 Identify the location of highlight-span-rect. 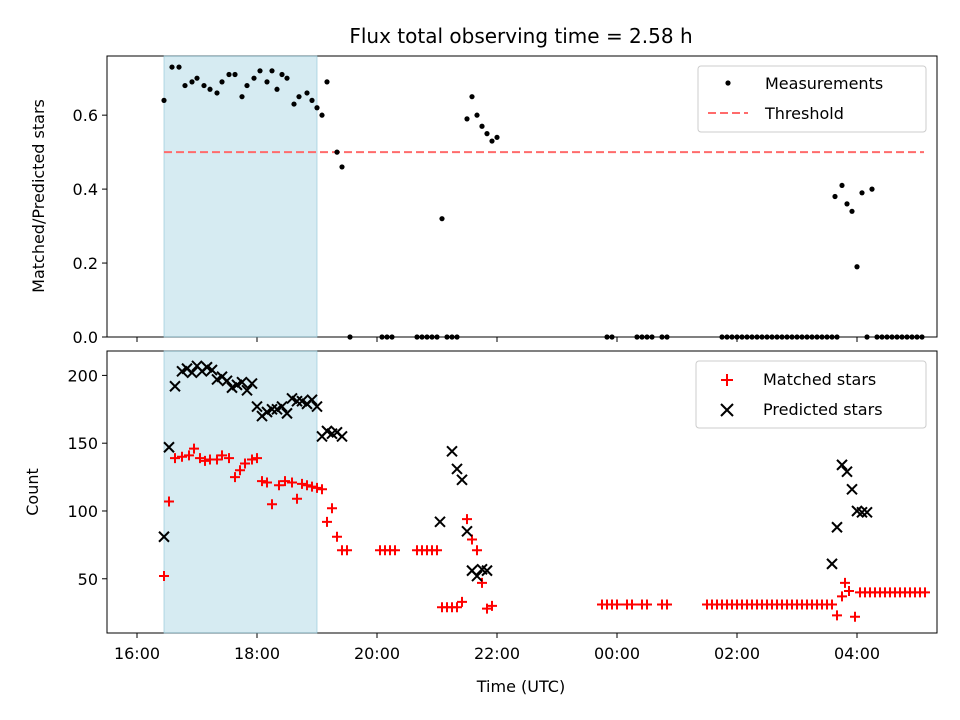
(240, 196).